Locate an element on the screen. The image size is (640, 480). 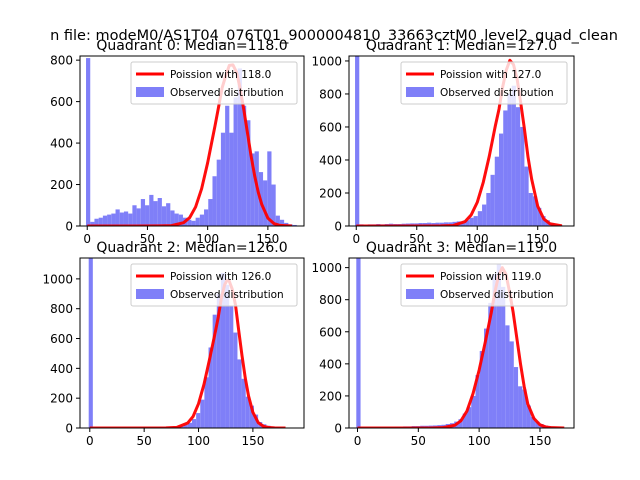
legend-entry-poisson: Poission with 126.0 is located at coordinates (220, 277).